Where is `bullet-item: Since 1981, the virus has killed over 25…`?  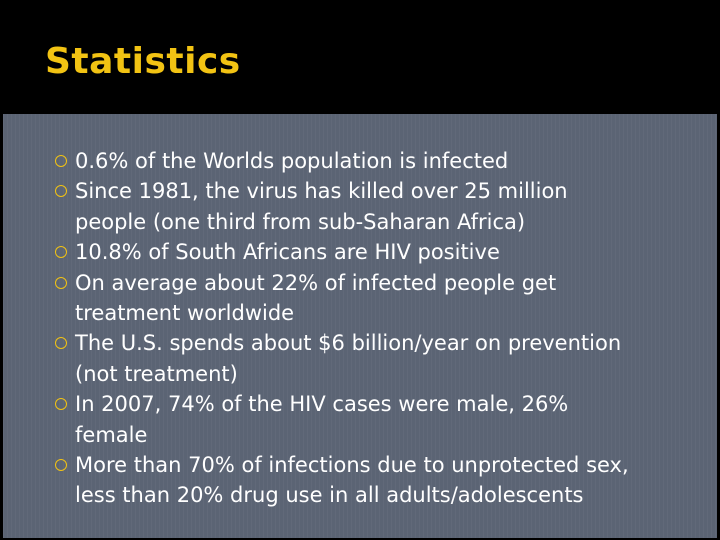
bullet-item: Since 1981, the virus has killed over 25… is located at coordinates (372, 206).